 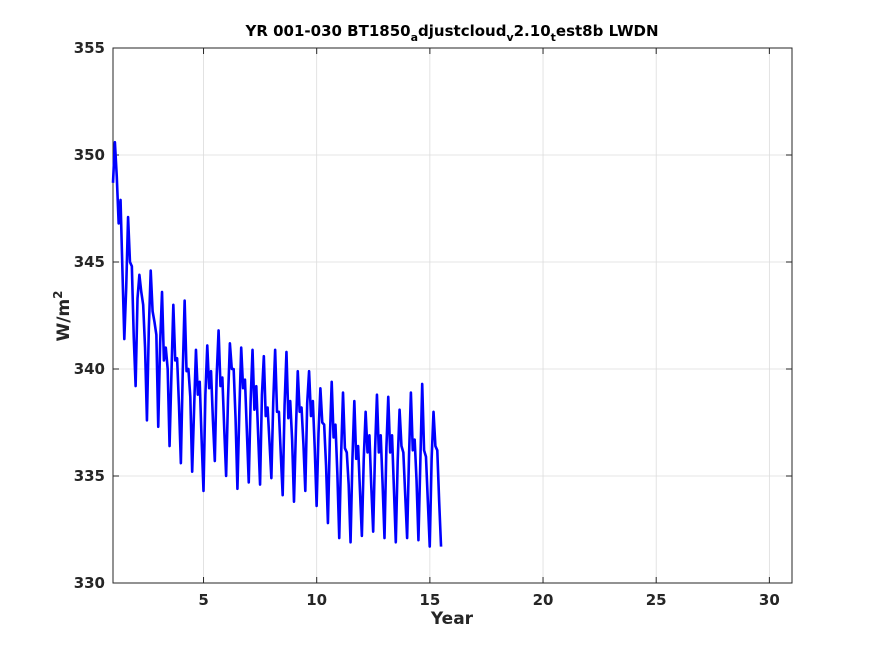 I want to click on y-tick-label: 340, so click(x=89, y=369).